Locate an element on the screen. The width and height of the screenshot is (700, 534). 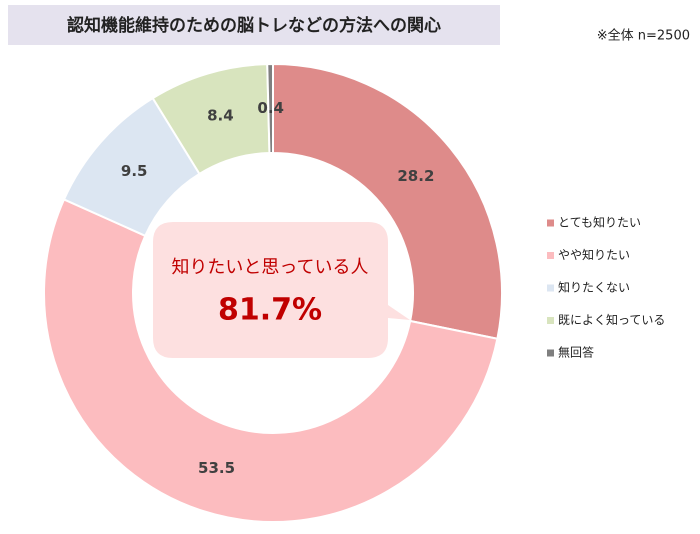
chart-title: 認知機能維持のための脳トレなどの方法への関心 is located at coordinates (254, 25).